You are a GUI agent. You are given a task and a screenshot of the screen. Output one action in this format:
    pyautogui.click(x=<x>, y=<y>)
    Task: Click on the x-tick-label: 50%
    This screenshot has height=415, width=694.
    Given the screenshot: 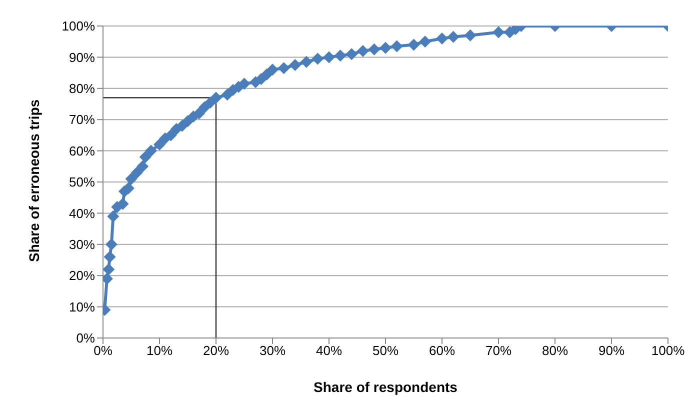 What is the action you would take?
    pyautogui.click(x=385, y=350)
    